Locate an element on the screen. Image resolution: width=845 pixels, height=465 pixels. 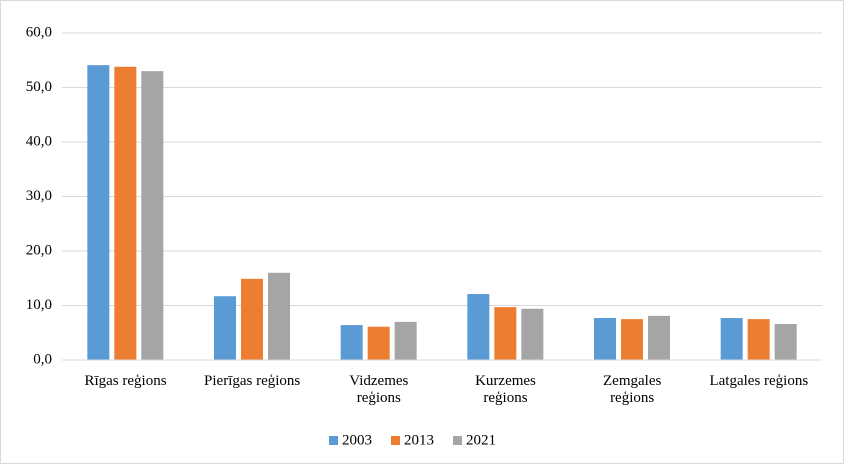
y-tick-label: 40,0 is located at coordinates (39, 141).